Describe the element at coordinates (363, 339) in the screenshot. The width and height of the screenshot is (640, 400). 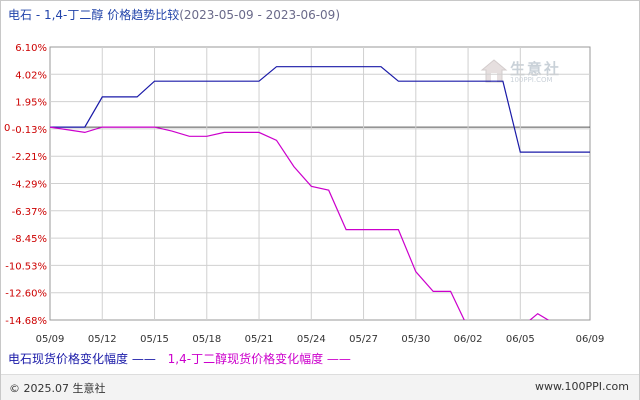
I see `x-tick-label: 05/27` at that location.